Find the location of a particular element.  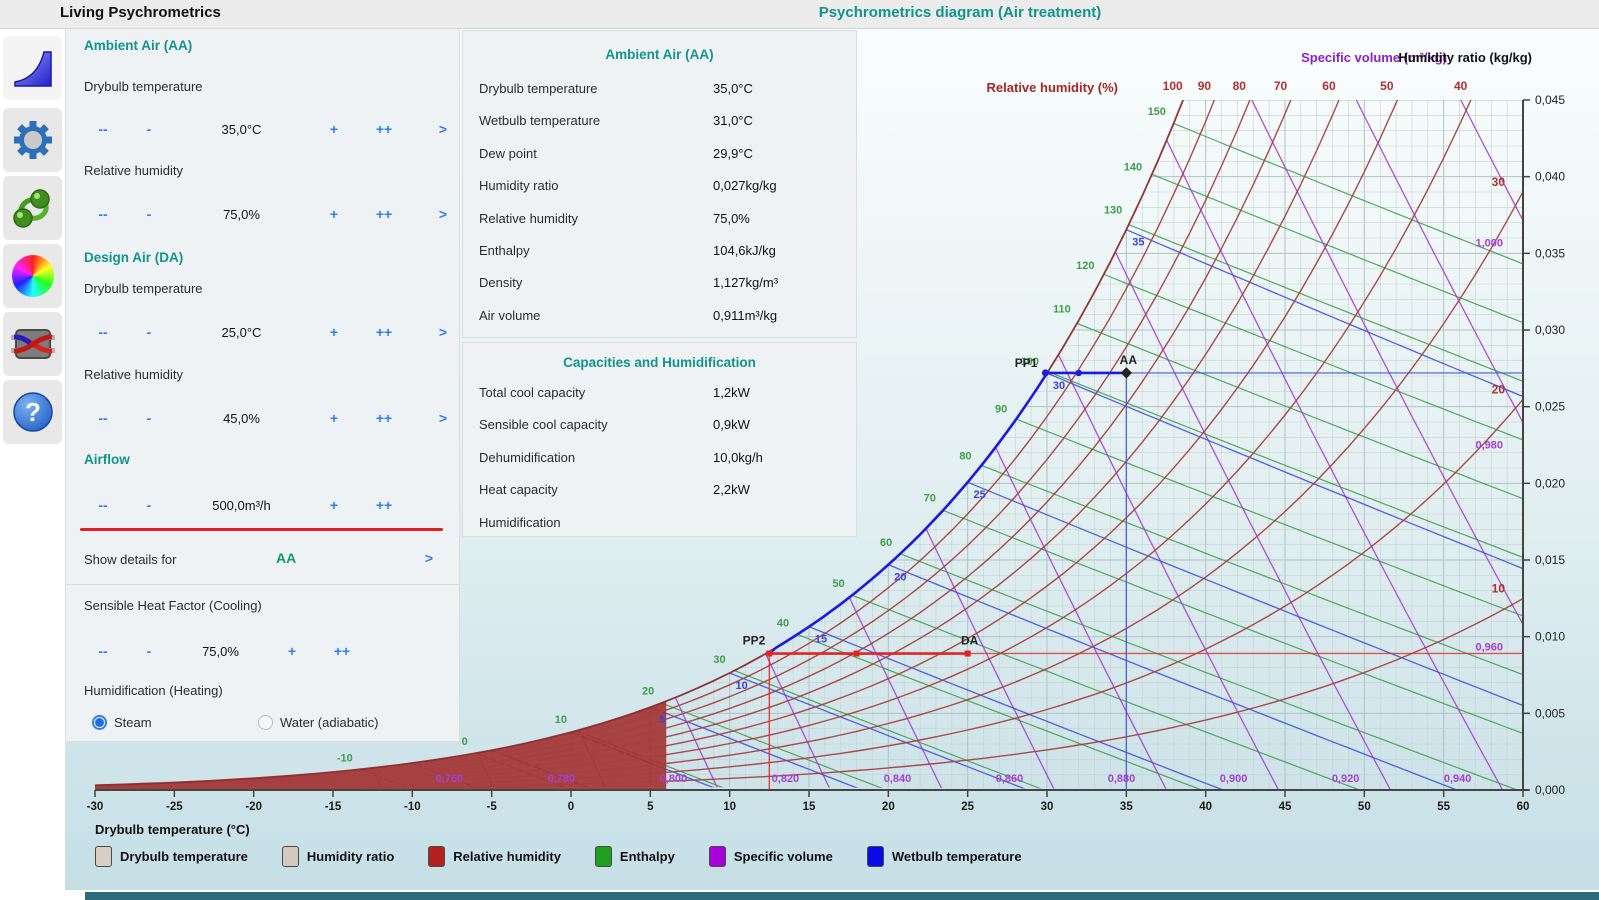

shf-title: Sensible Heat Factor (Cooling) is located at coordinates (173, 605).